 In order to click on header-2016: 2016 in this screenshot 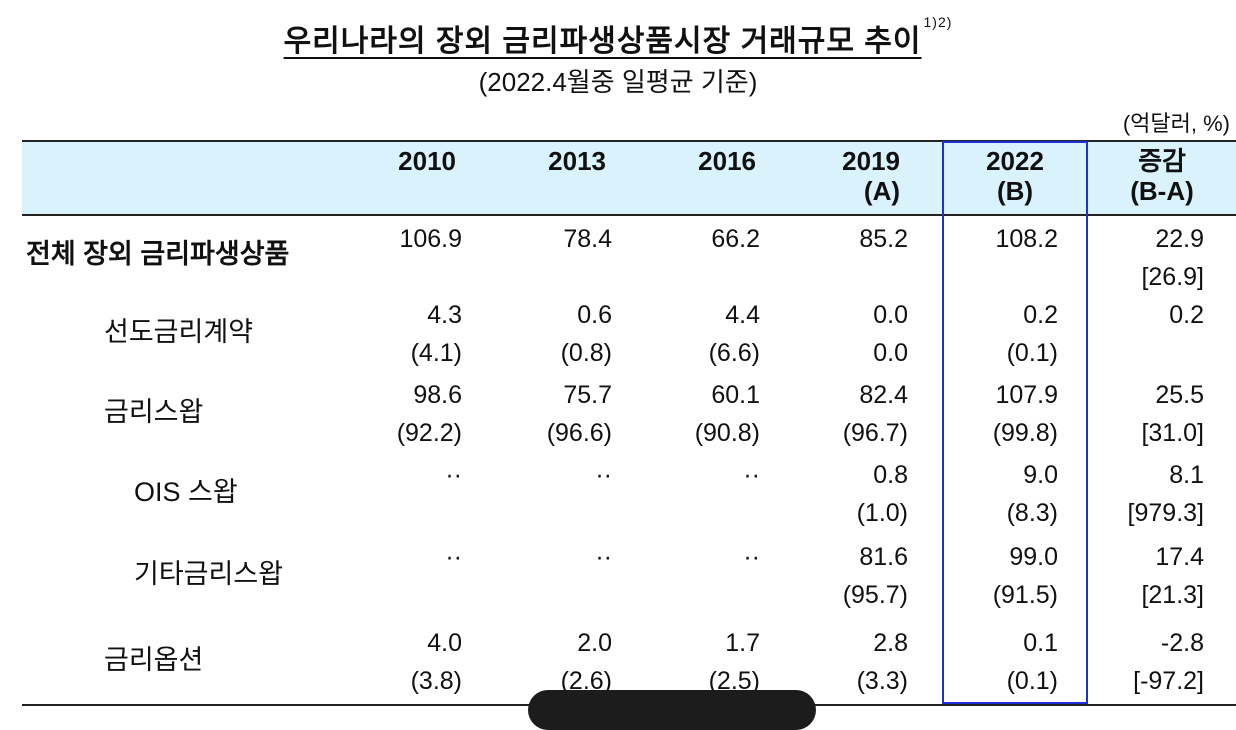, I will do `click(701, 161)`.